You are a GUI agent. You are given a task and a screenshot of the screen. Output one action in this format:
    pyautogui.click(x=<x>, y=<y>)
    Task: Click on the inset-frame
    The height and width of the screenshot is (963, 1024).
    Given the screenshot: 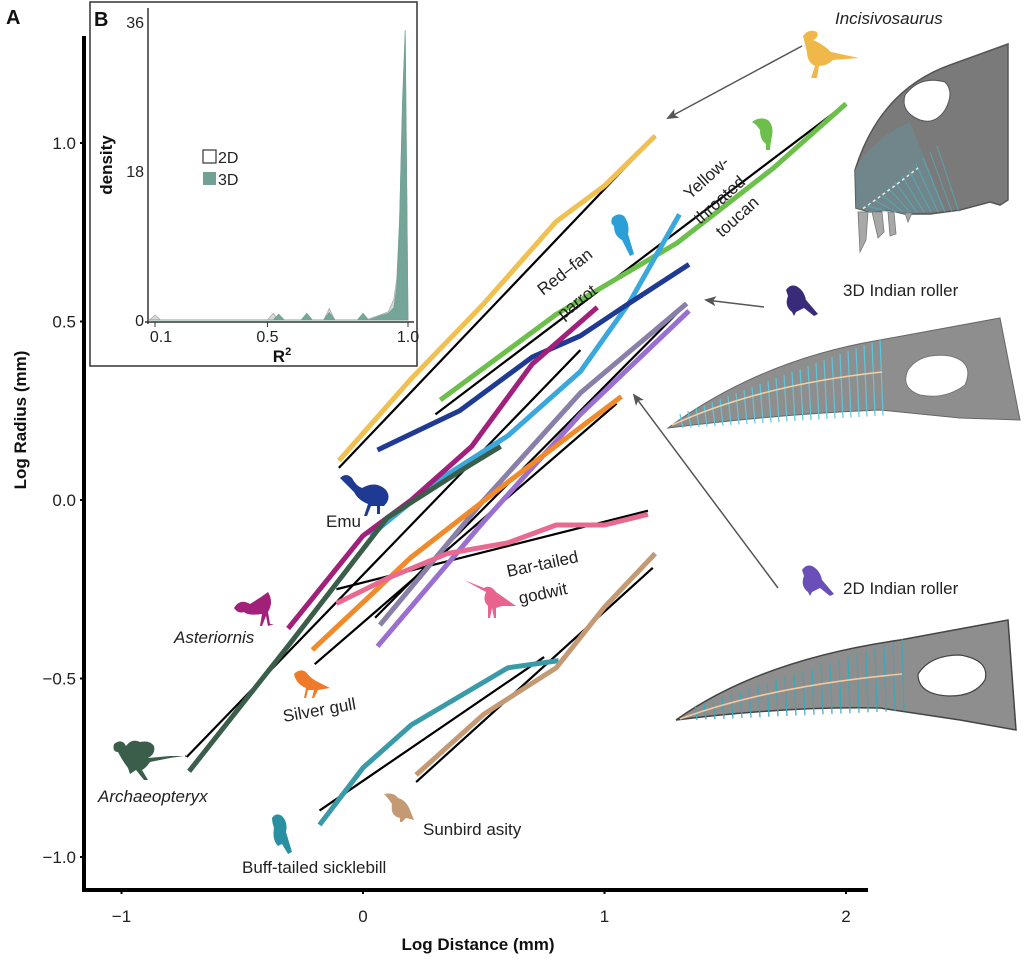 What is the action you would take?
    pyautogui.click(x=253, y=184)
    